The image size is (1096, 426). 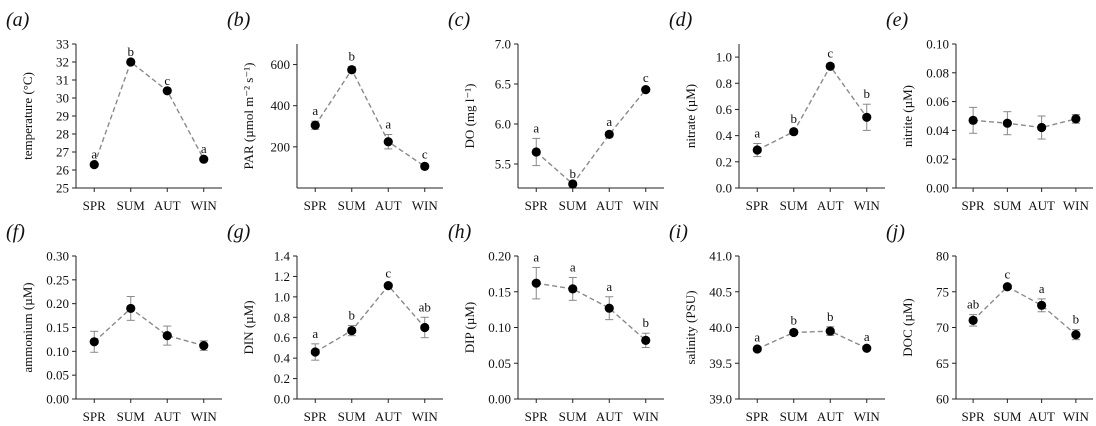 What do you see at coordinates (62, 98) in the screenshot?
I see `y-tick-label: 30` at bounding box center [62, 98].